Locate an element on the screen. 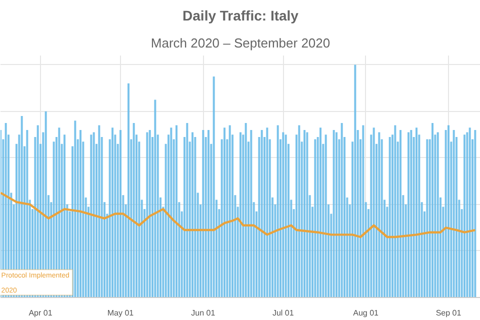 This screenshot has height=320, width=480. x-tick-label: Sep 01 is located at coordinates (449, 313).